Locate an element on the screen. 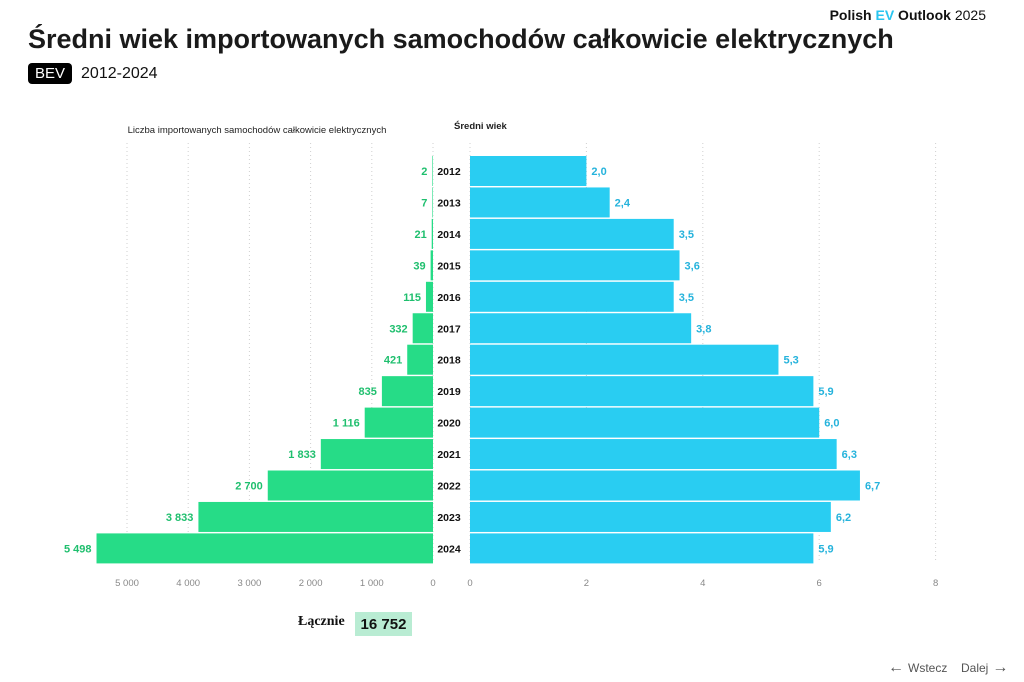  total-label: Łącznie is located at coordinates (321, 621).